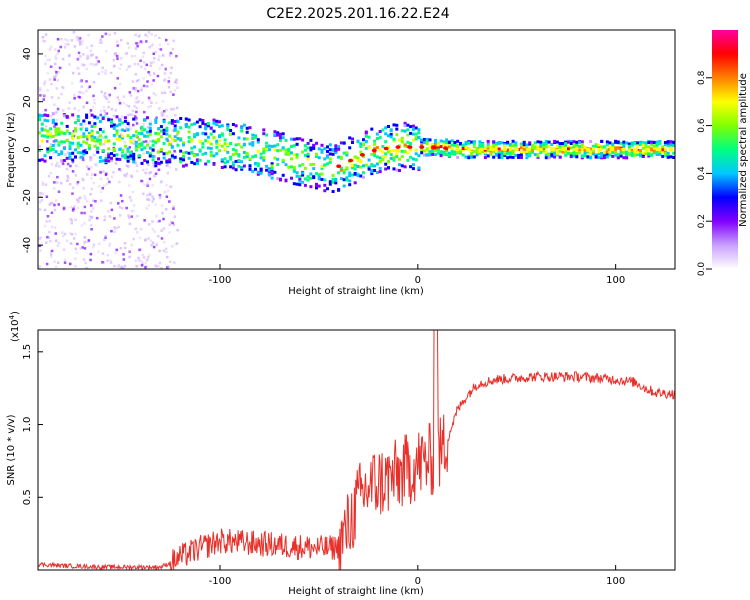 The height and width of the screenshot is (600, 750). Describe the element at coordinates (27, 197) in the screenshot. I see `y-tick-label: -20` at that location.